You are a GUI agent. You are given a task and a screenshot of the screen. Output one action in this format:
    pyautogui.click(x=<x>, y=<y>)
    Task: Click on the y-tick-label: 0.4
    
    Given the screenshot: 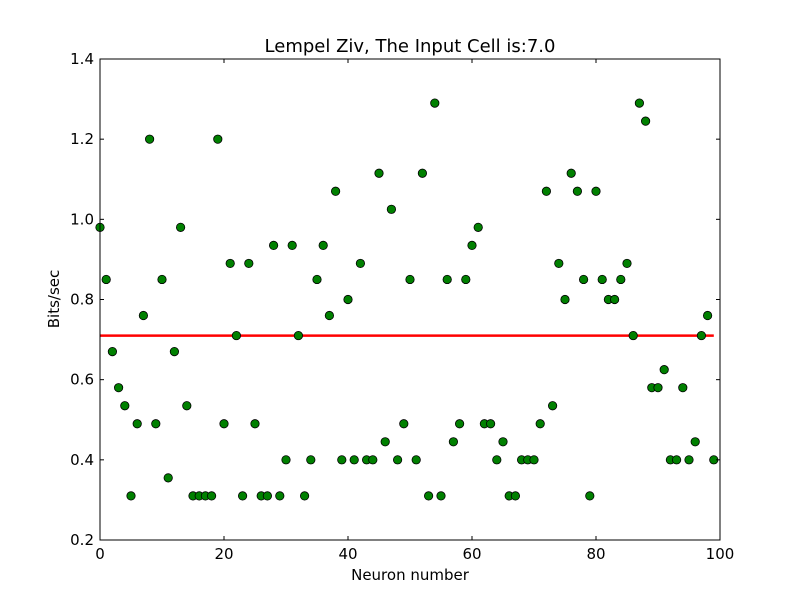 What is the action you would take?
    pyautogui.click(x=82, y=460)
    